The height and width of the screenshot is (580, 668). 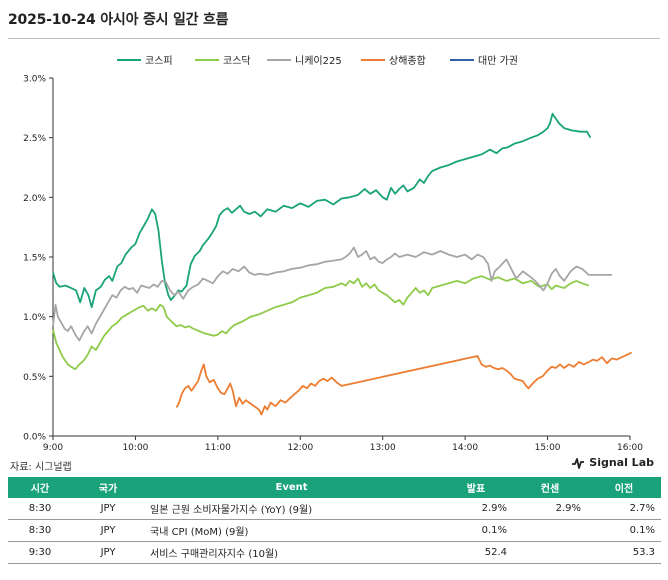 I want to click on header-event: Event, so click(x=291, y=487).